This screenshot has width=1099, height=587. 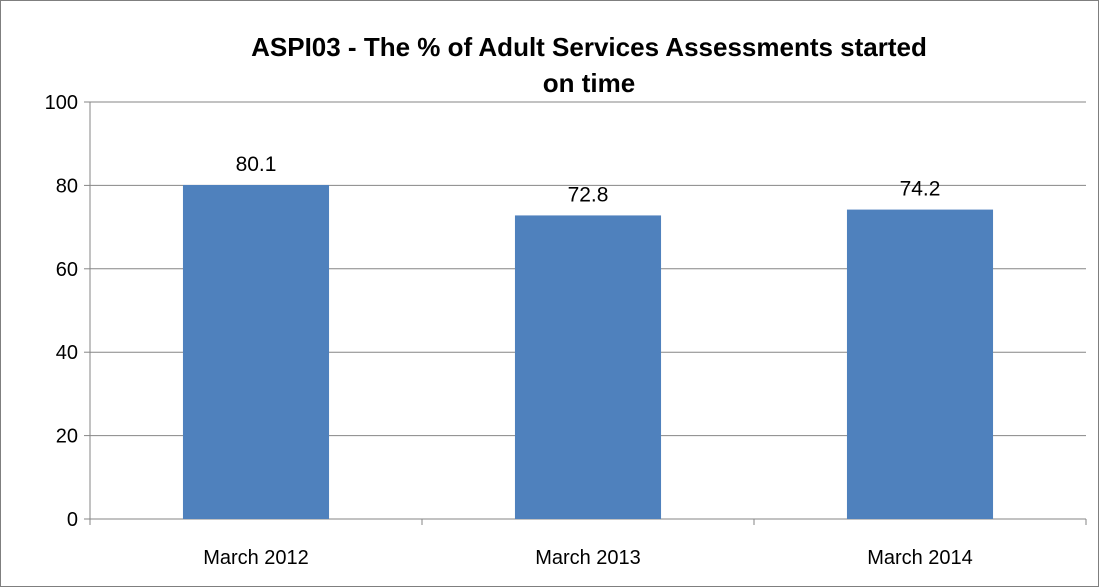 What do you see at coordinates (920, 558) in the screenshot?
I see `x-tick-label-3: March 2014` at bounding box center [920, 558].